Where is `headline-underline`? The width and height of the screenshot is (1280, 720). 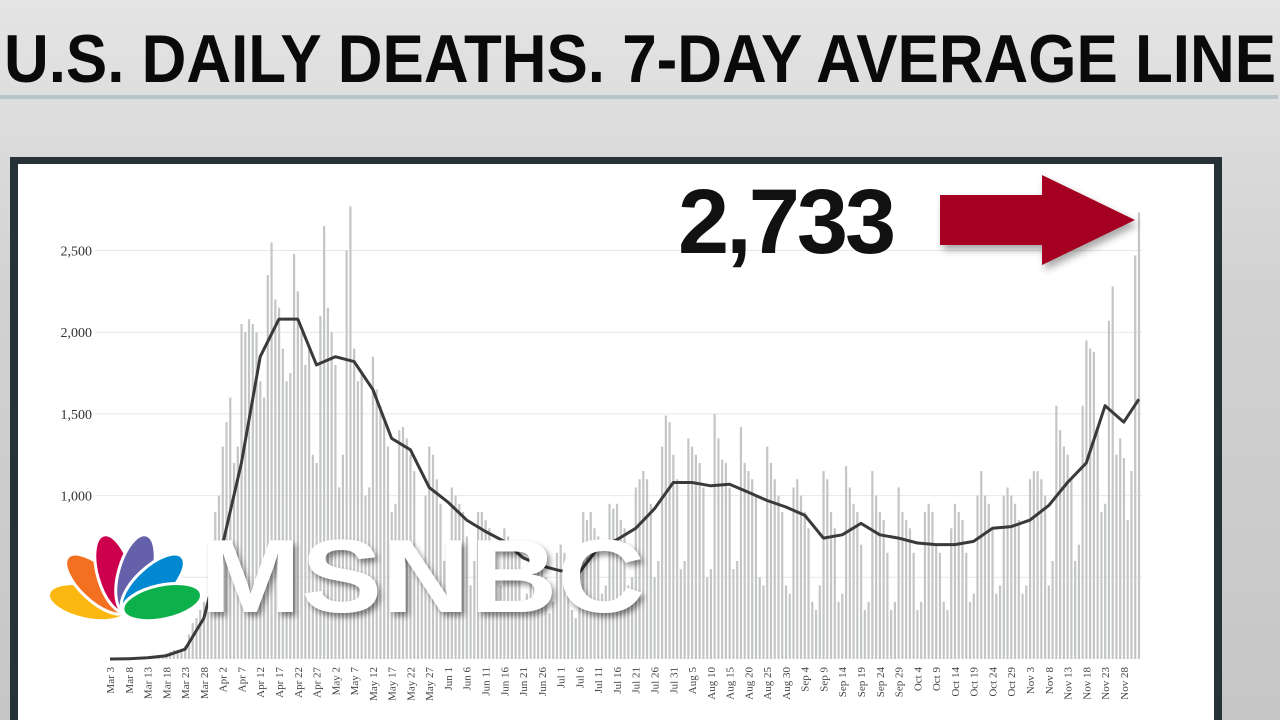
headline-underline is located at coordinates (639, 97).